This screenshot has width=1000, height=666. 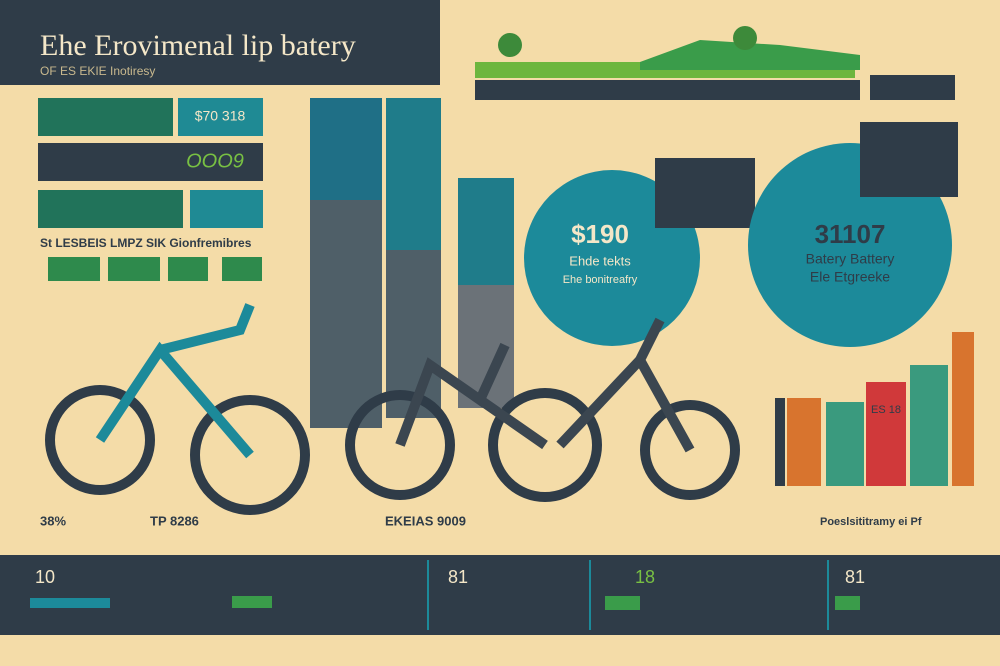 I want to click on panel-caption: St LESBEIS LMPZ SIK Gionfremibres, so click(x=146, y=243).